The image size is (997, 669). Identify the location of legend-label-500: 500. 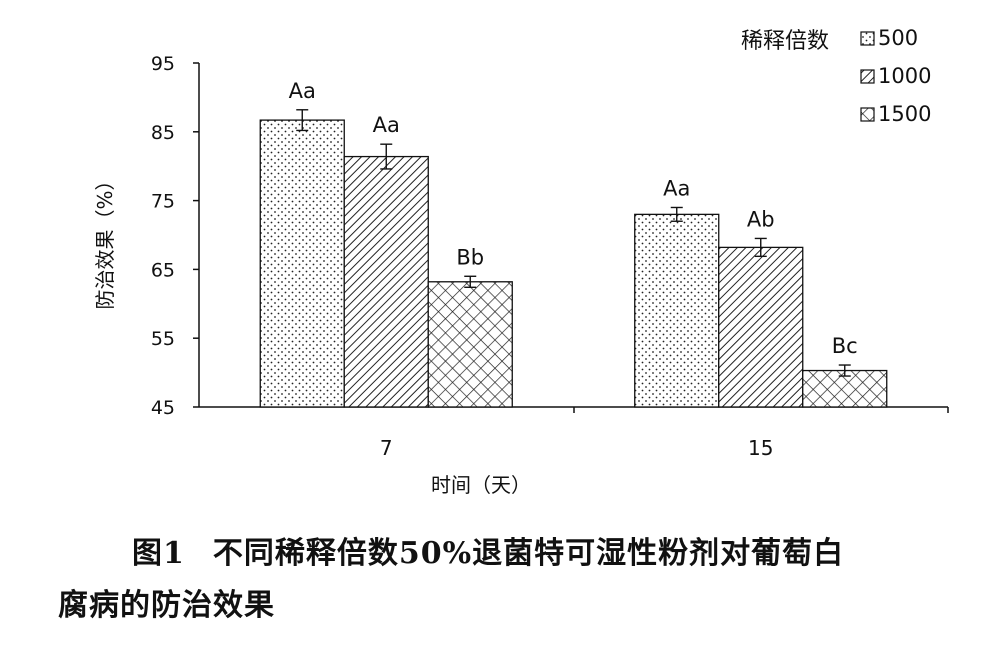
(898, 38).